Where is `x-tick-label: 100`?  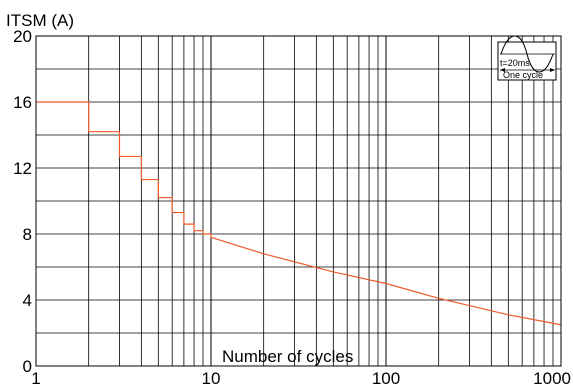
x-tick-label: 100 is located at coordinates (386, 378).